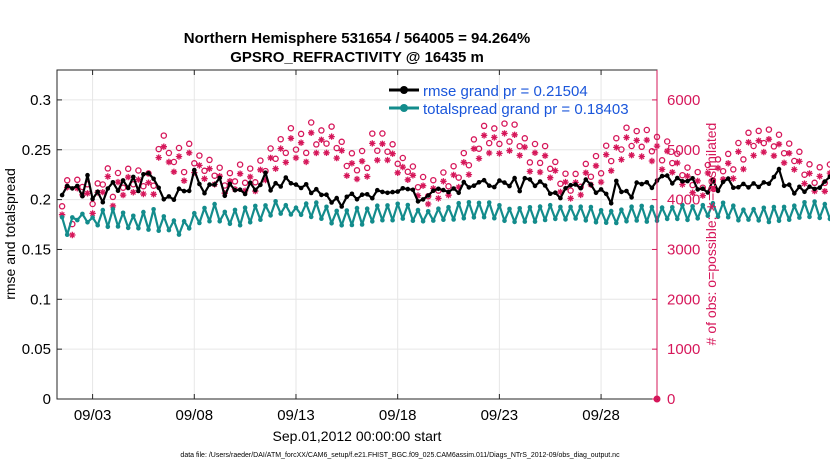 The width and height of the screenshot is (830, 470). What do you see at coordinates (711, 234) in the screenshot?
I see `y-axis-label-right: # of obs: o=possible; ∗=assimilated` at bounding box center [711, 234].